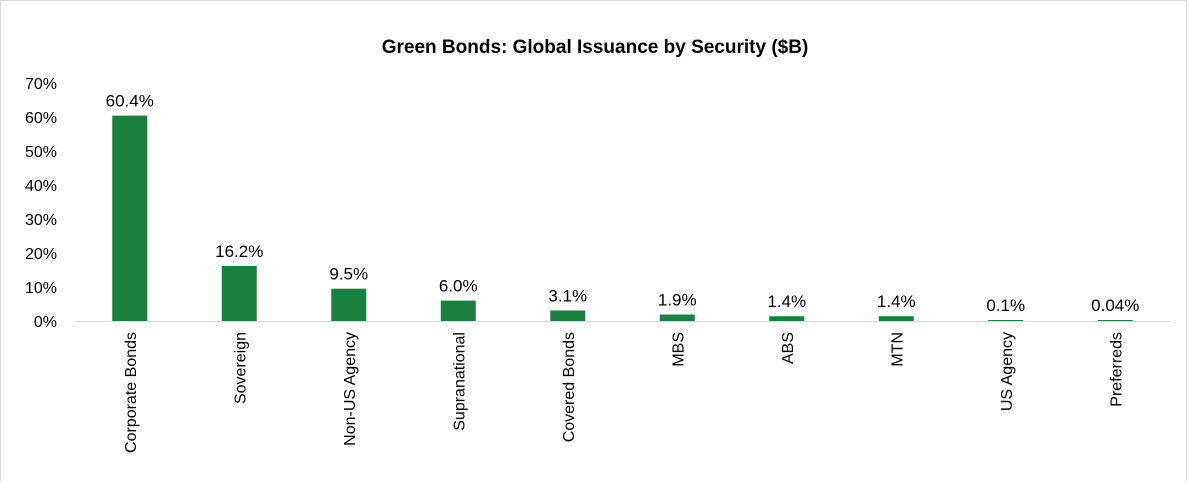  What do you see at coordinates (459, 381) in the screenshot?
I see `x-tick-label: Supranational` at bounding box center [459, 381].